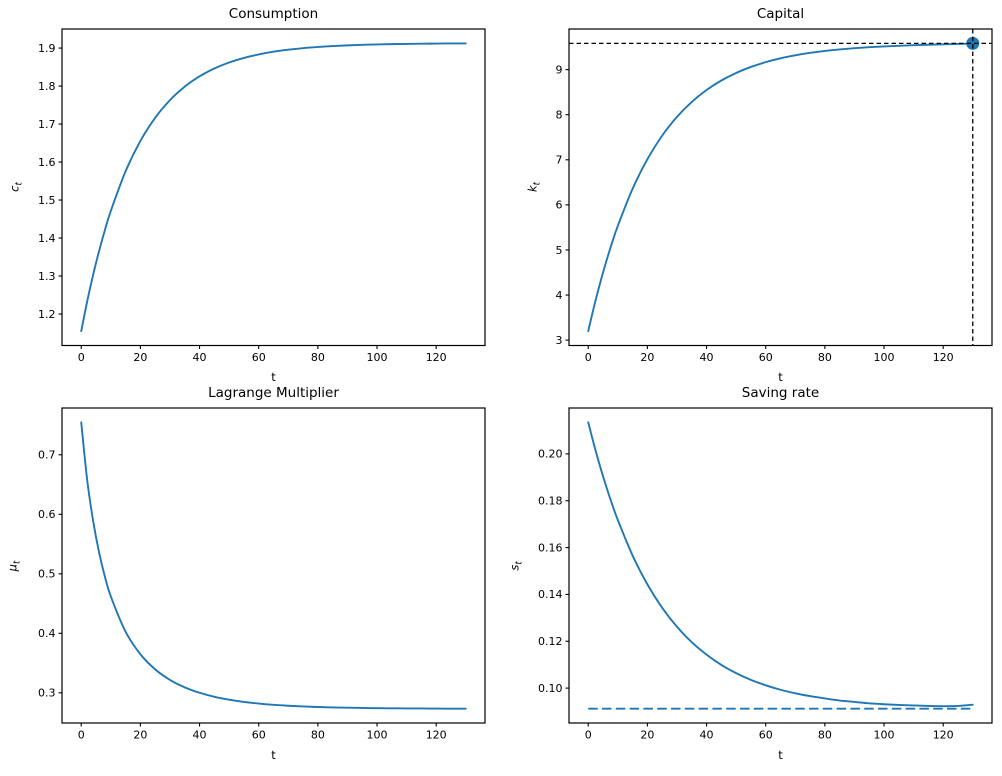 This screenshot has width=1002, height=776. Describe the element at coordinates (47, 48) in the screenshot. I see `consumption-y-tick-label: 1.9` at that location.